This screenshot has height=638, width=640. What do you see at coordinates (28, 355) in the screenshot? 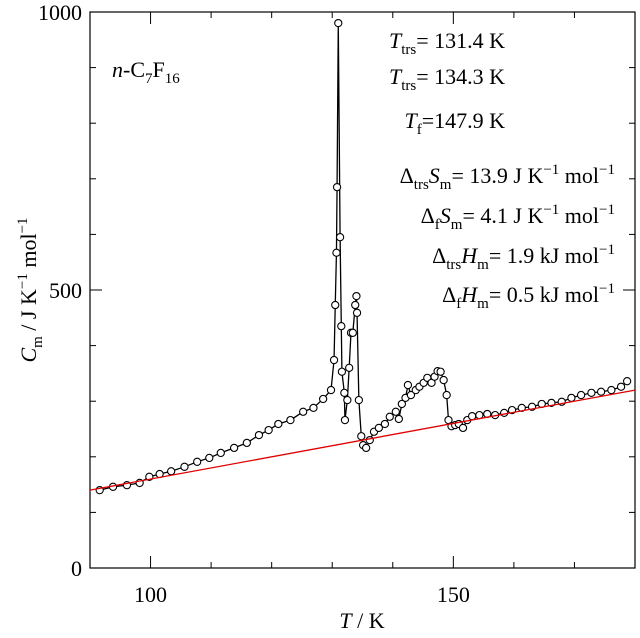
I see `y-axis-label-part: C` at bounding box center [28, 355].